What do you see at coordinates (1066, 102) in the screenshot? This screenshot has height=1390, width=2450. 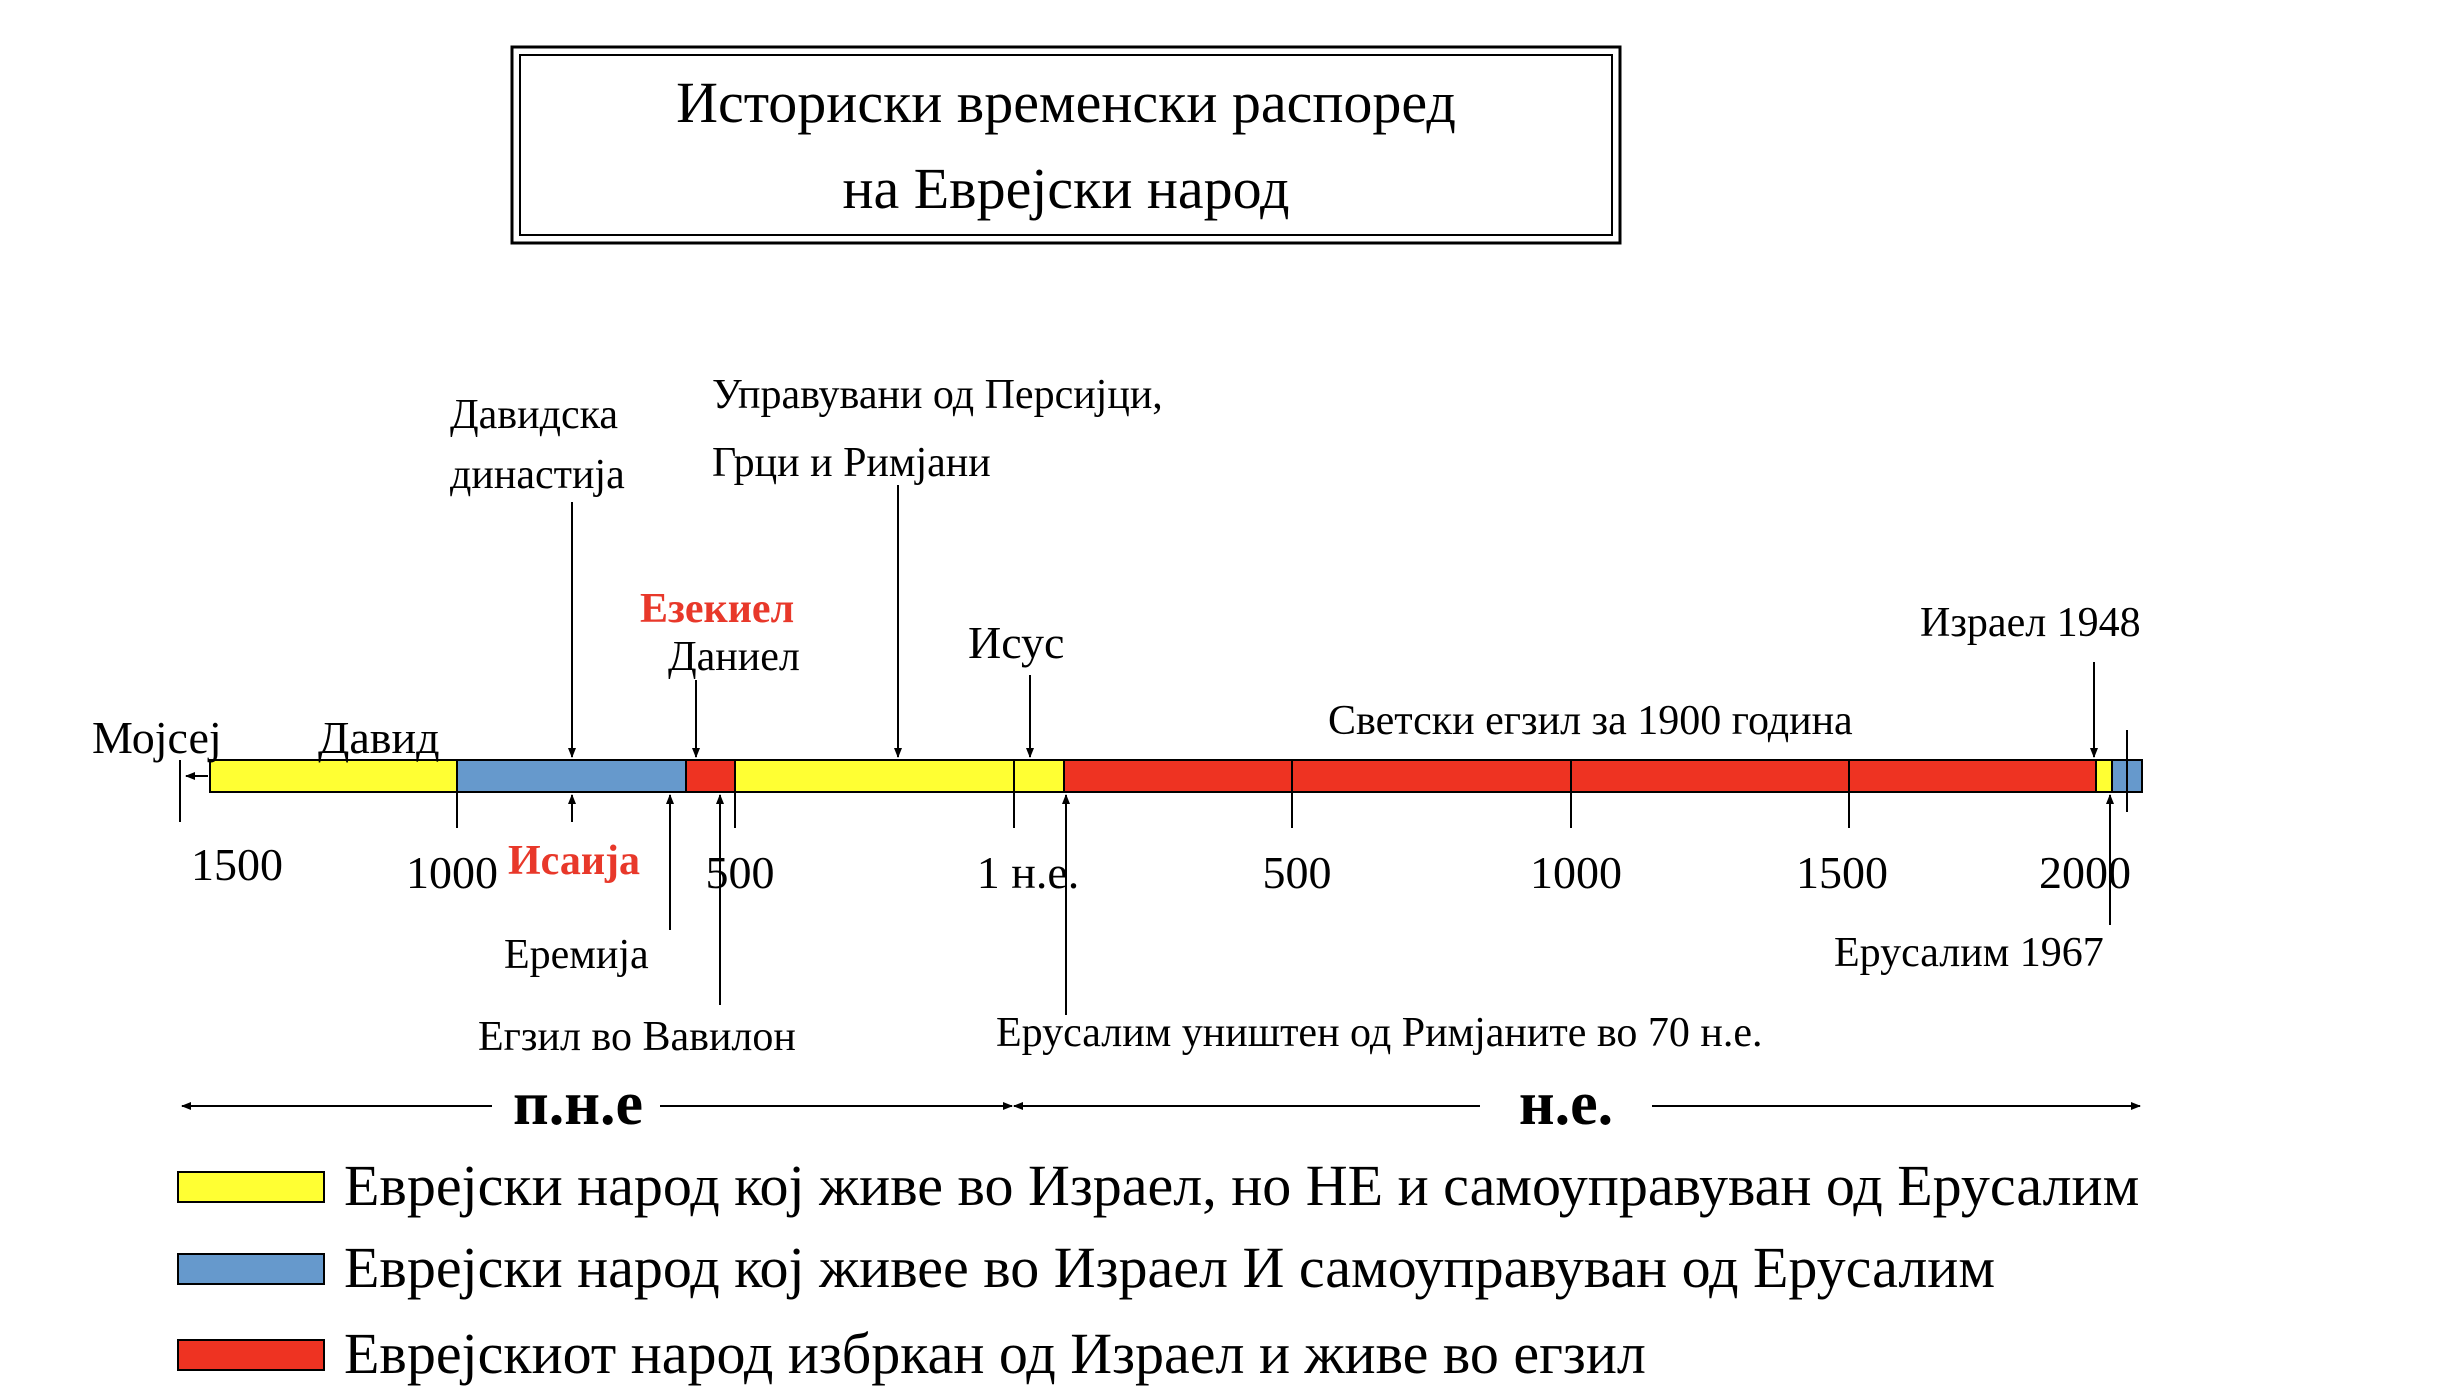 I see `title-line-1: Историски временски распоред` at bounding box center [1066, 102].